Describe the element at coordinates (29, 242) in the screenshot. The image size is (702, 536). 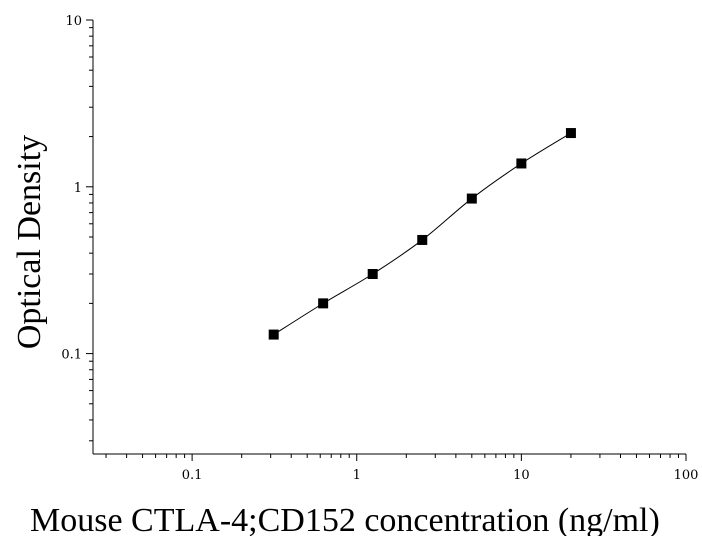
I see `y-axis-title: Optical Density` at that location.